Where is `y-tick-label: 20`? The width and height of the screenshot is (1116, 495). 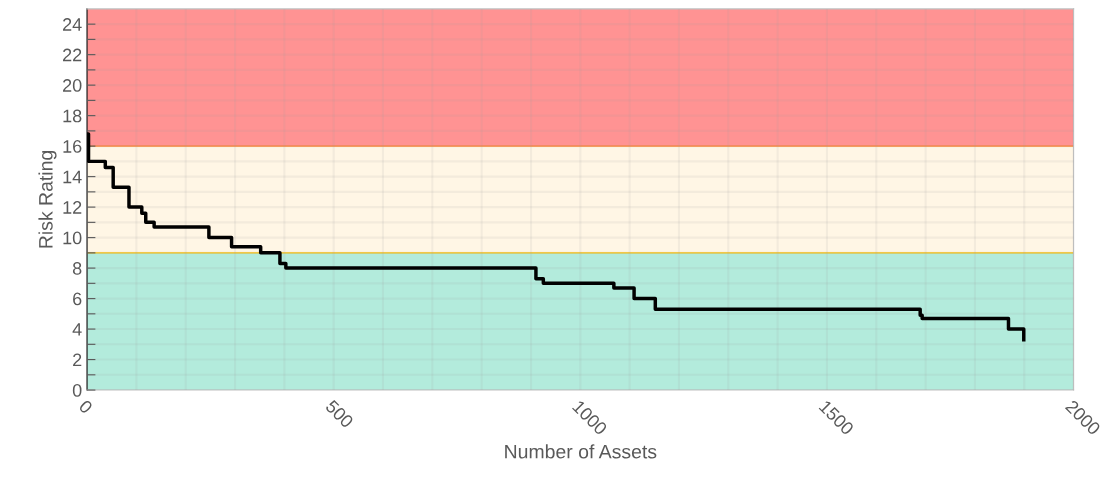 y-tick-label: 20 is located at coordinates (72, 85).